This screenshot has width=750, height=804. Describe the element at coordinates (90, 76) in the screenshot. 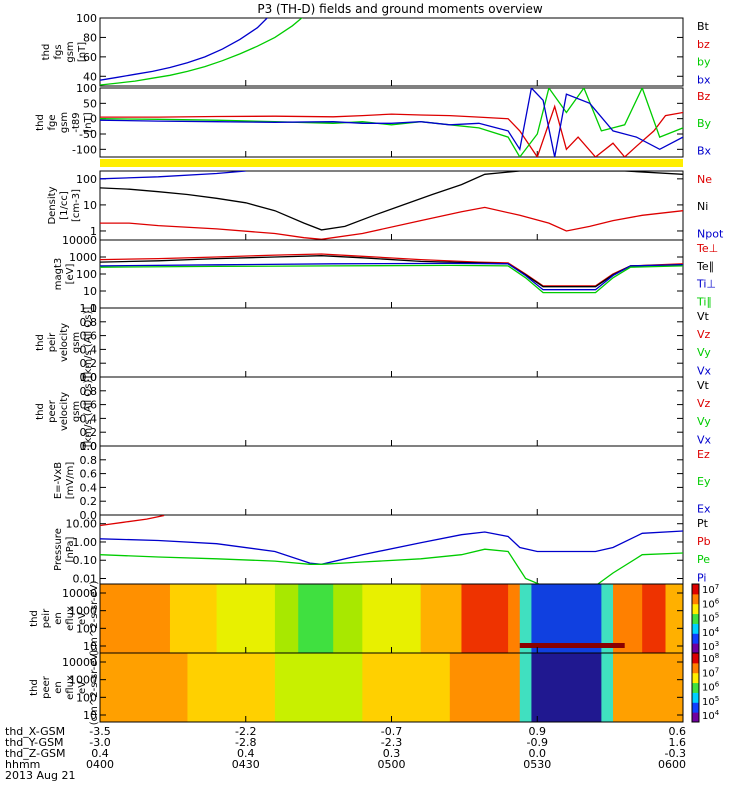

I see `y-tick-label: 40` at that location.